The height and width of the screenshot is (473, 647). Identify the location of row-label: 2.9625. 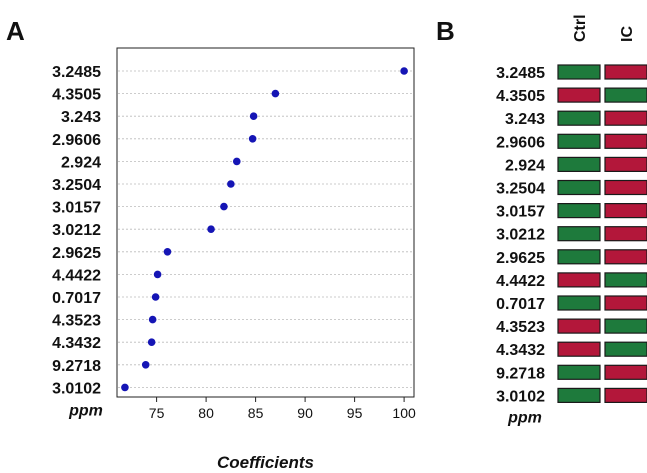
(520, 258).